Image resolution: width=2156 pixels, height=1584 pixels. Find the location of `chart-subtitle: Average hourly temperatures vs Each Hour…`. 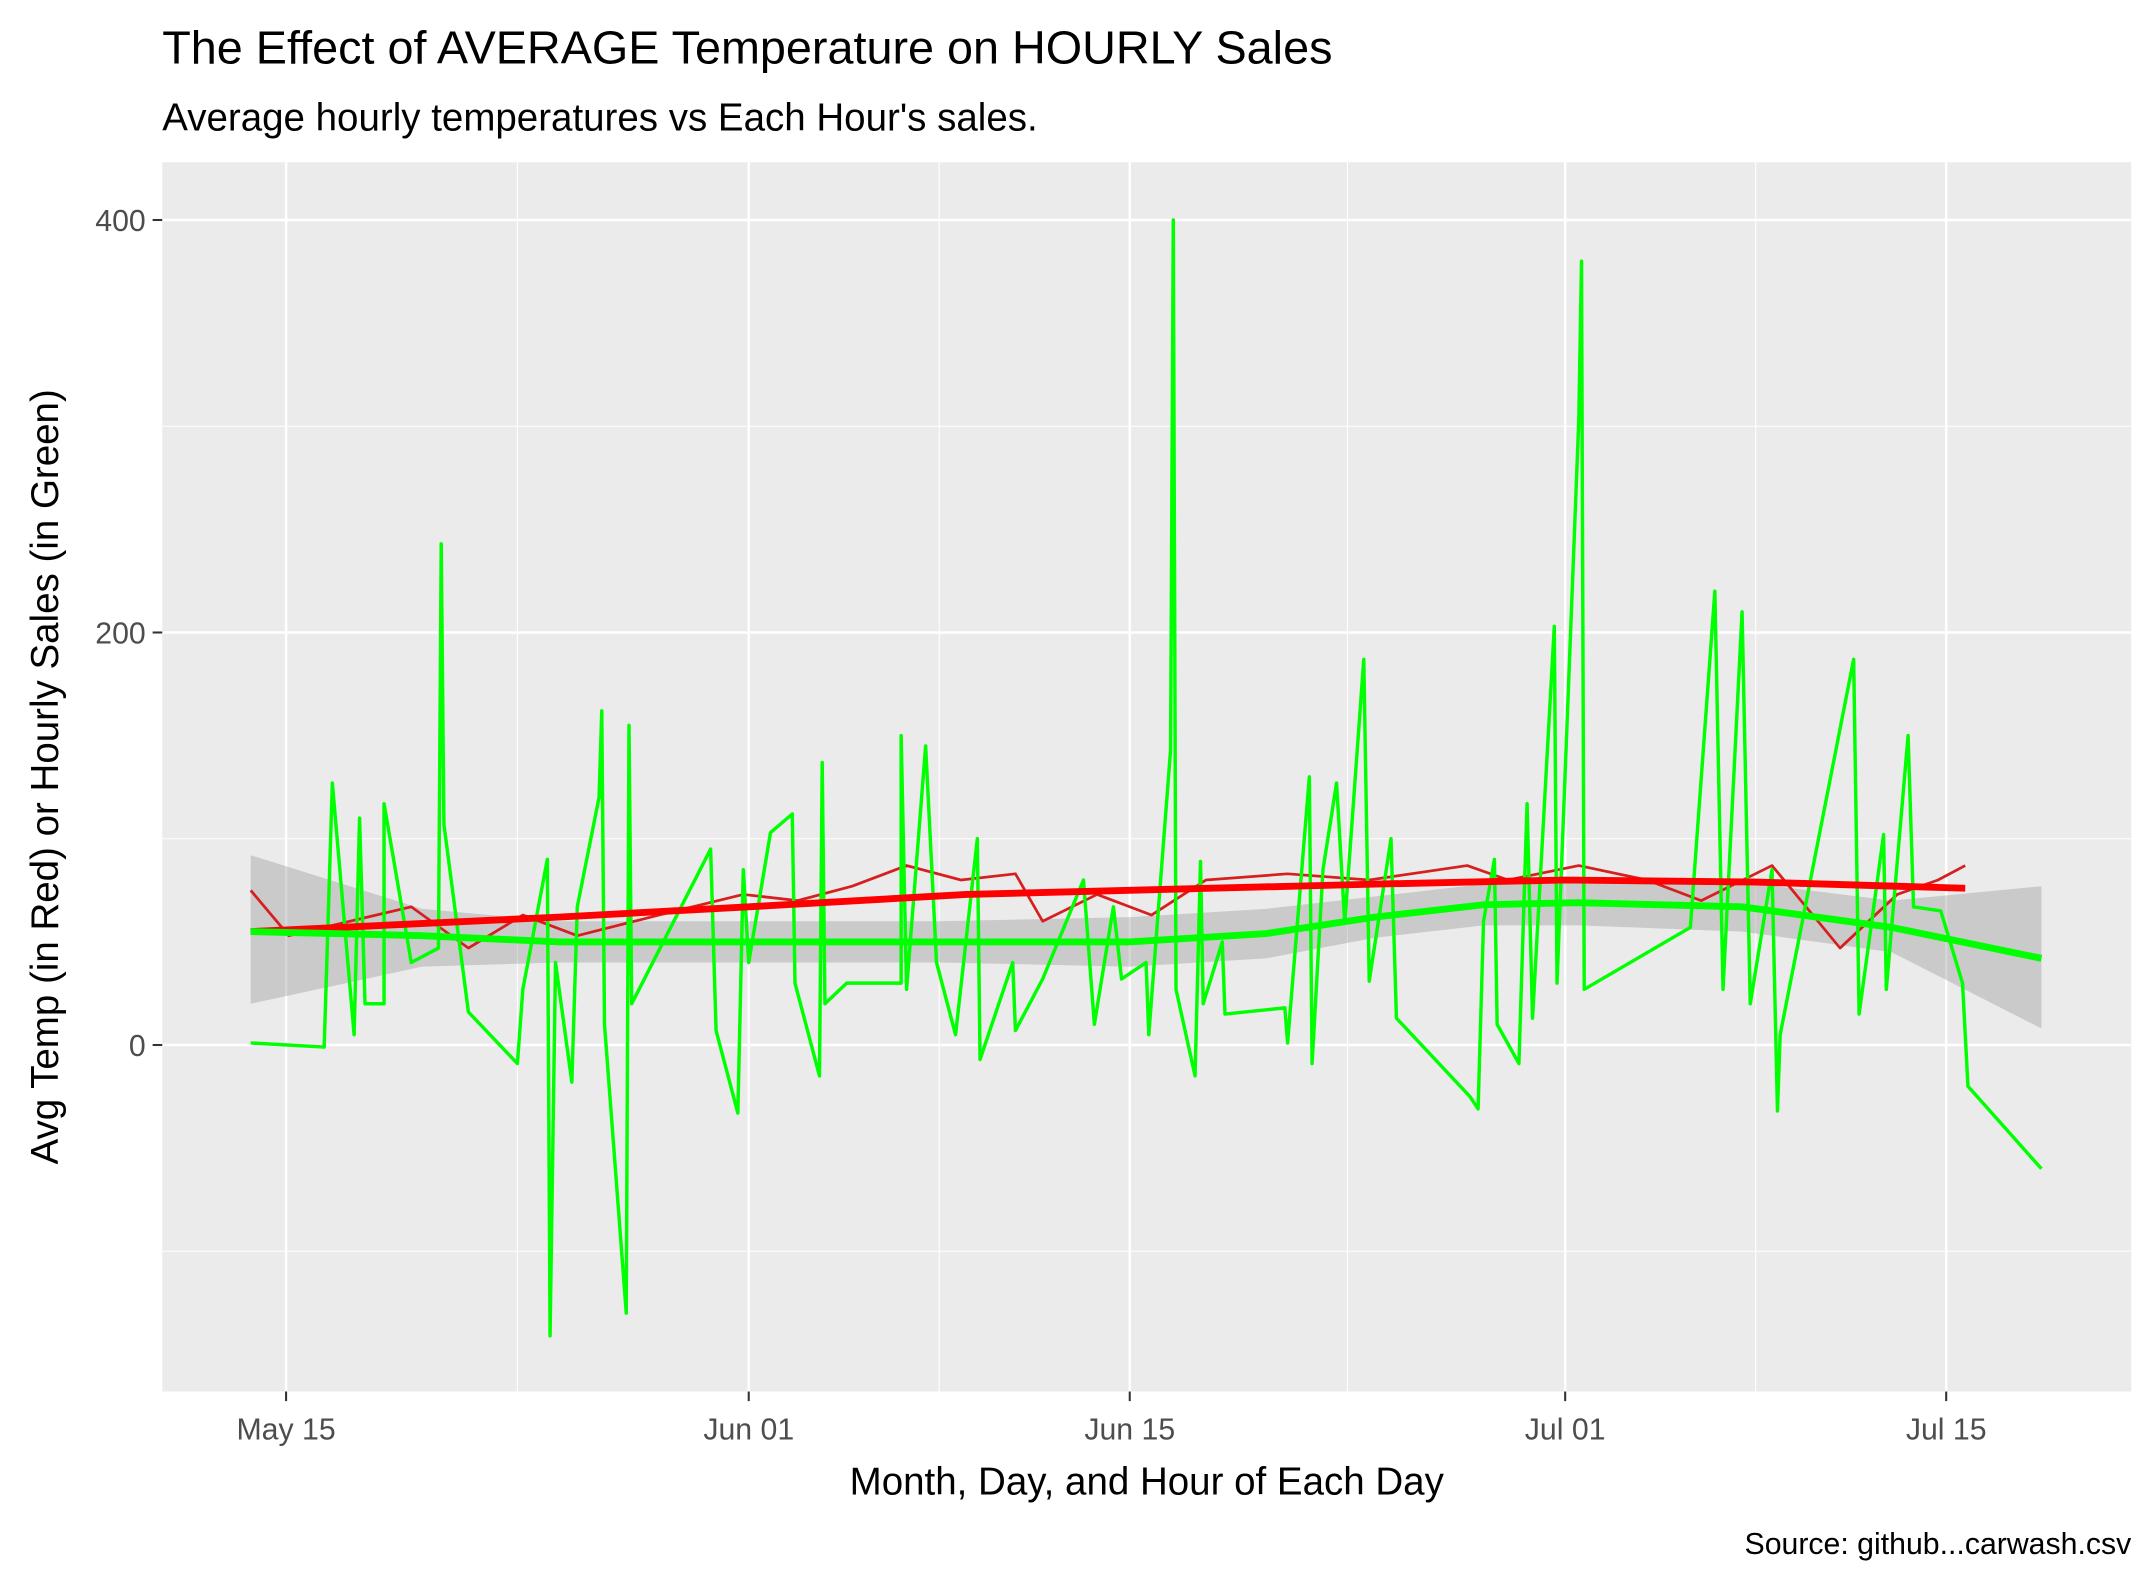

chart-subtitle: Average hourly temperatures vs Each Hour… is located at coordinates (599, 118).